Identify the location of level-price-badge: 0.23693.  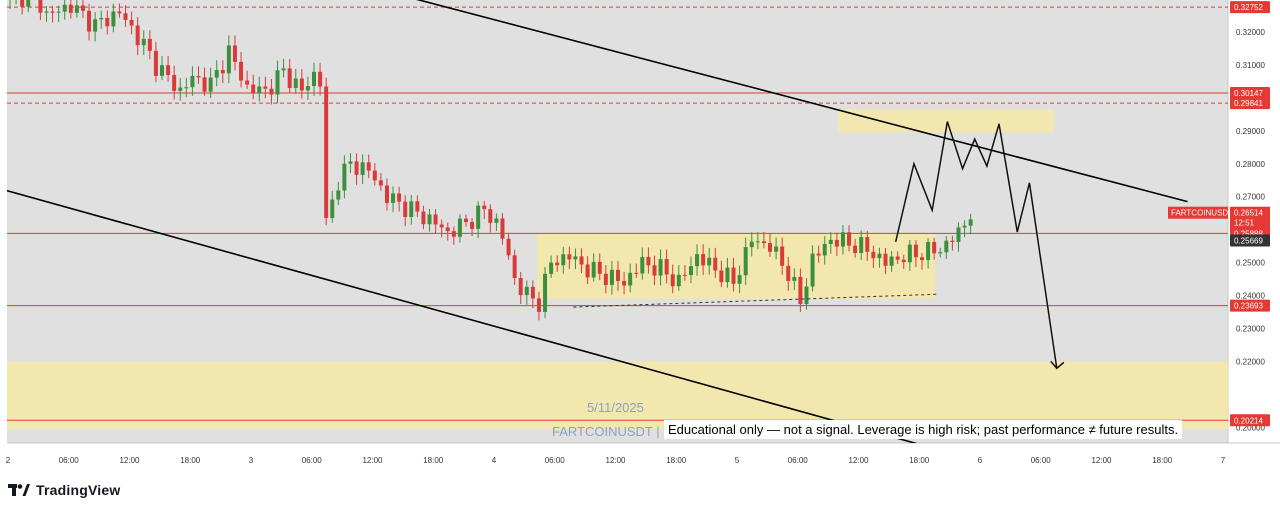
(1248, 306).